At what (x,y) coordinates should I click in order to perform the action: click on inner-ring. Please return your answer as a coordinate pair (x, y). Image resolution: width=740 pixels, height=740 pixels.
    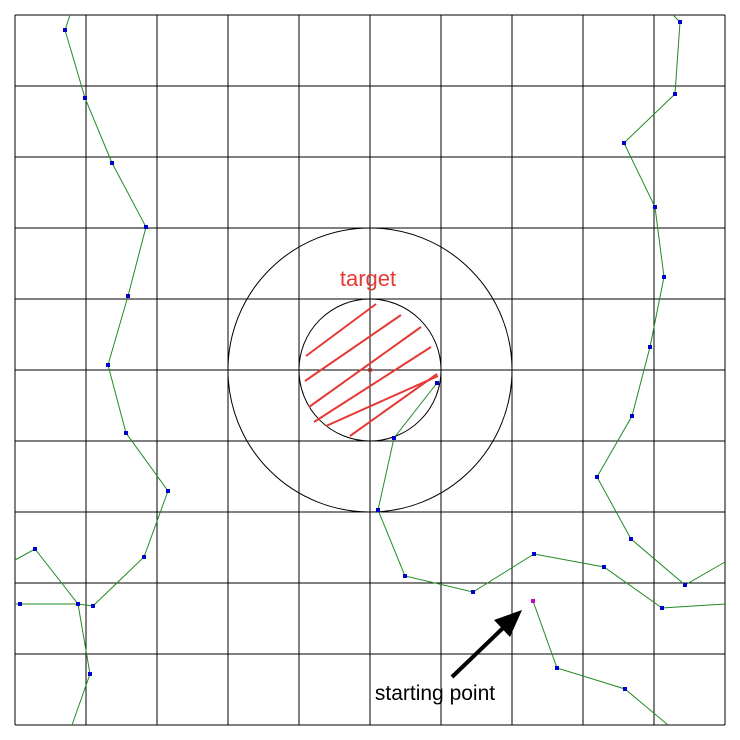
    Looking at the image, I should click on (370, 370).